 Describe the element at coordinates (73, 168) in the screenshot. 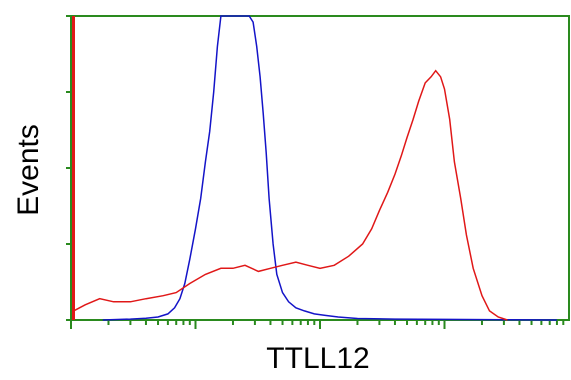

I see `y-axis-red-marker` at that location.